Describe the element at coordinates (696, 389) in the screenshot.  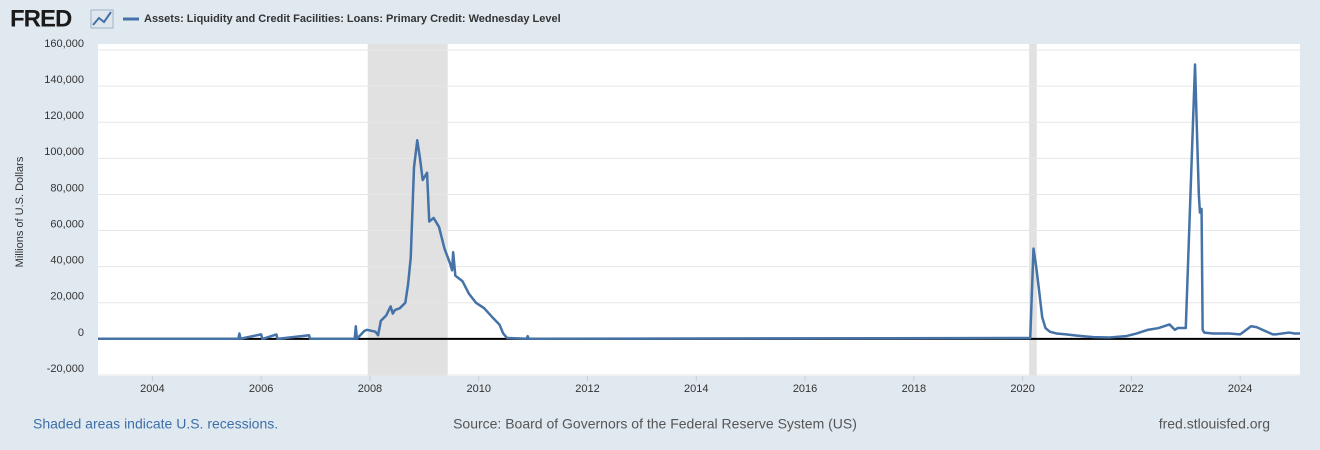
I see `x-tick-label: 2014` at that location.